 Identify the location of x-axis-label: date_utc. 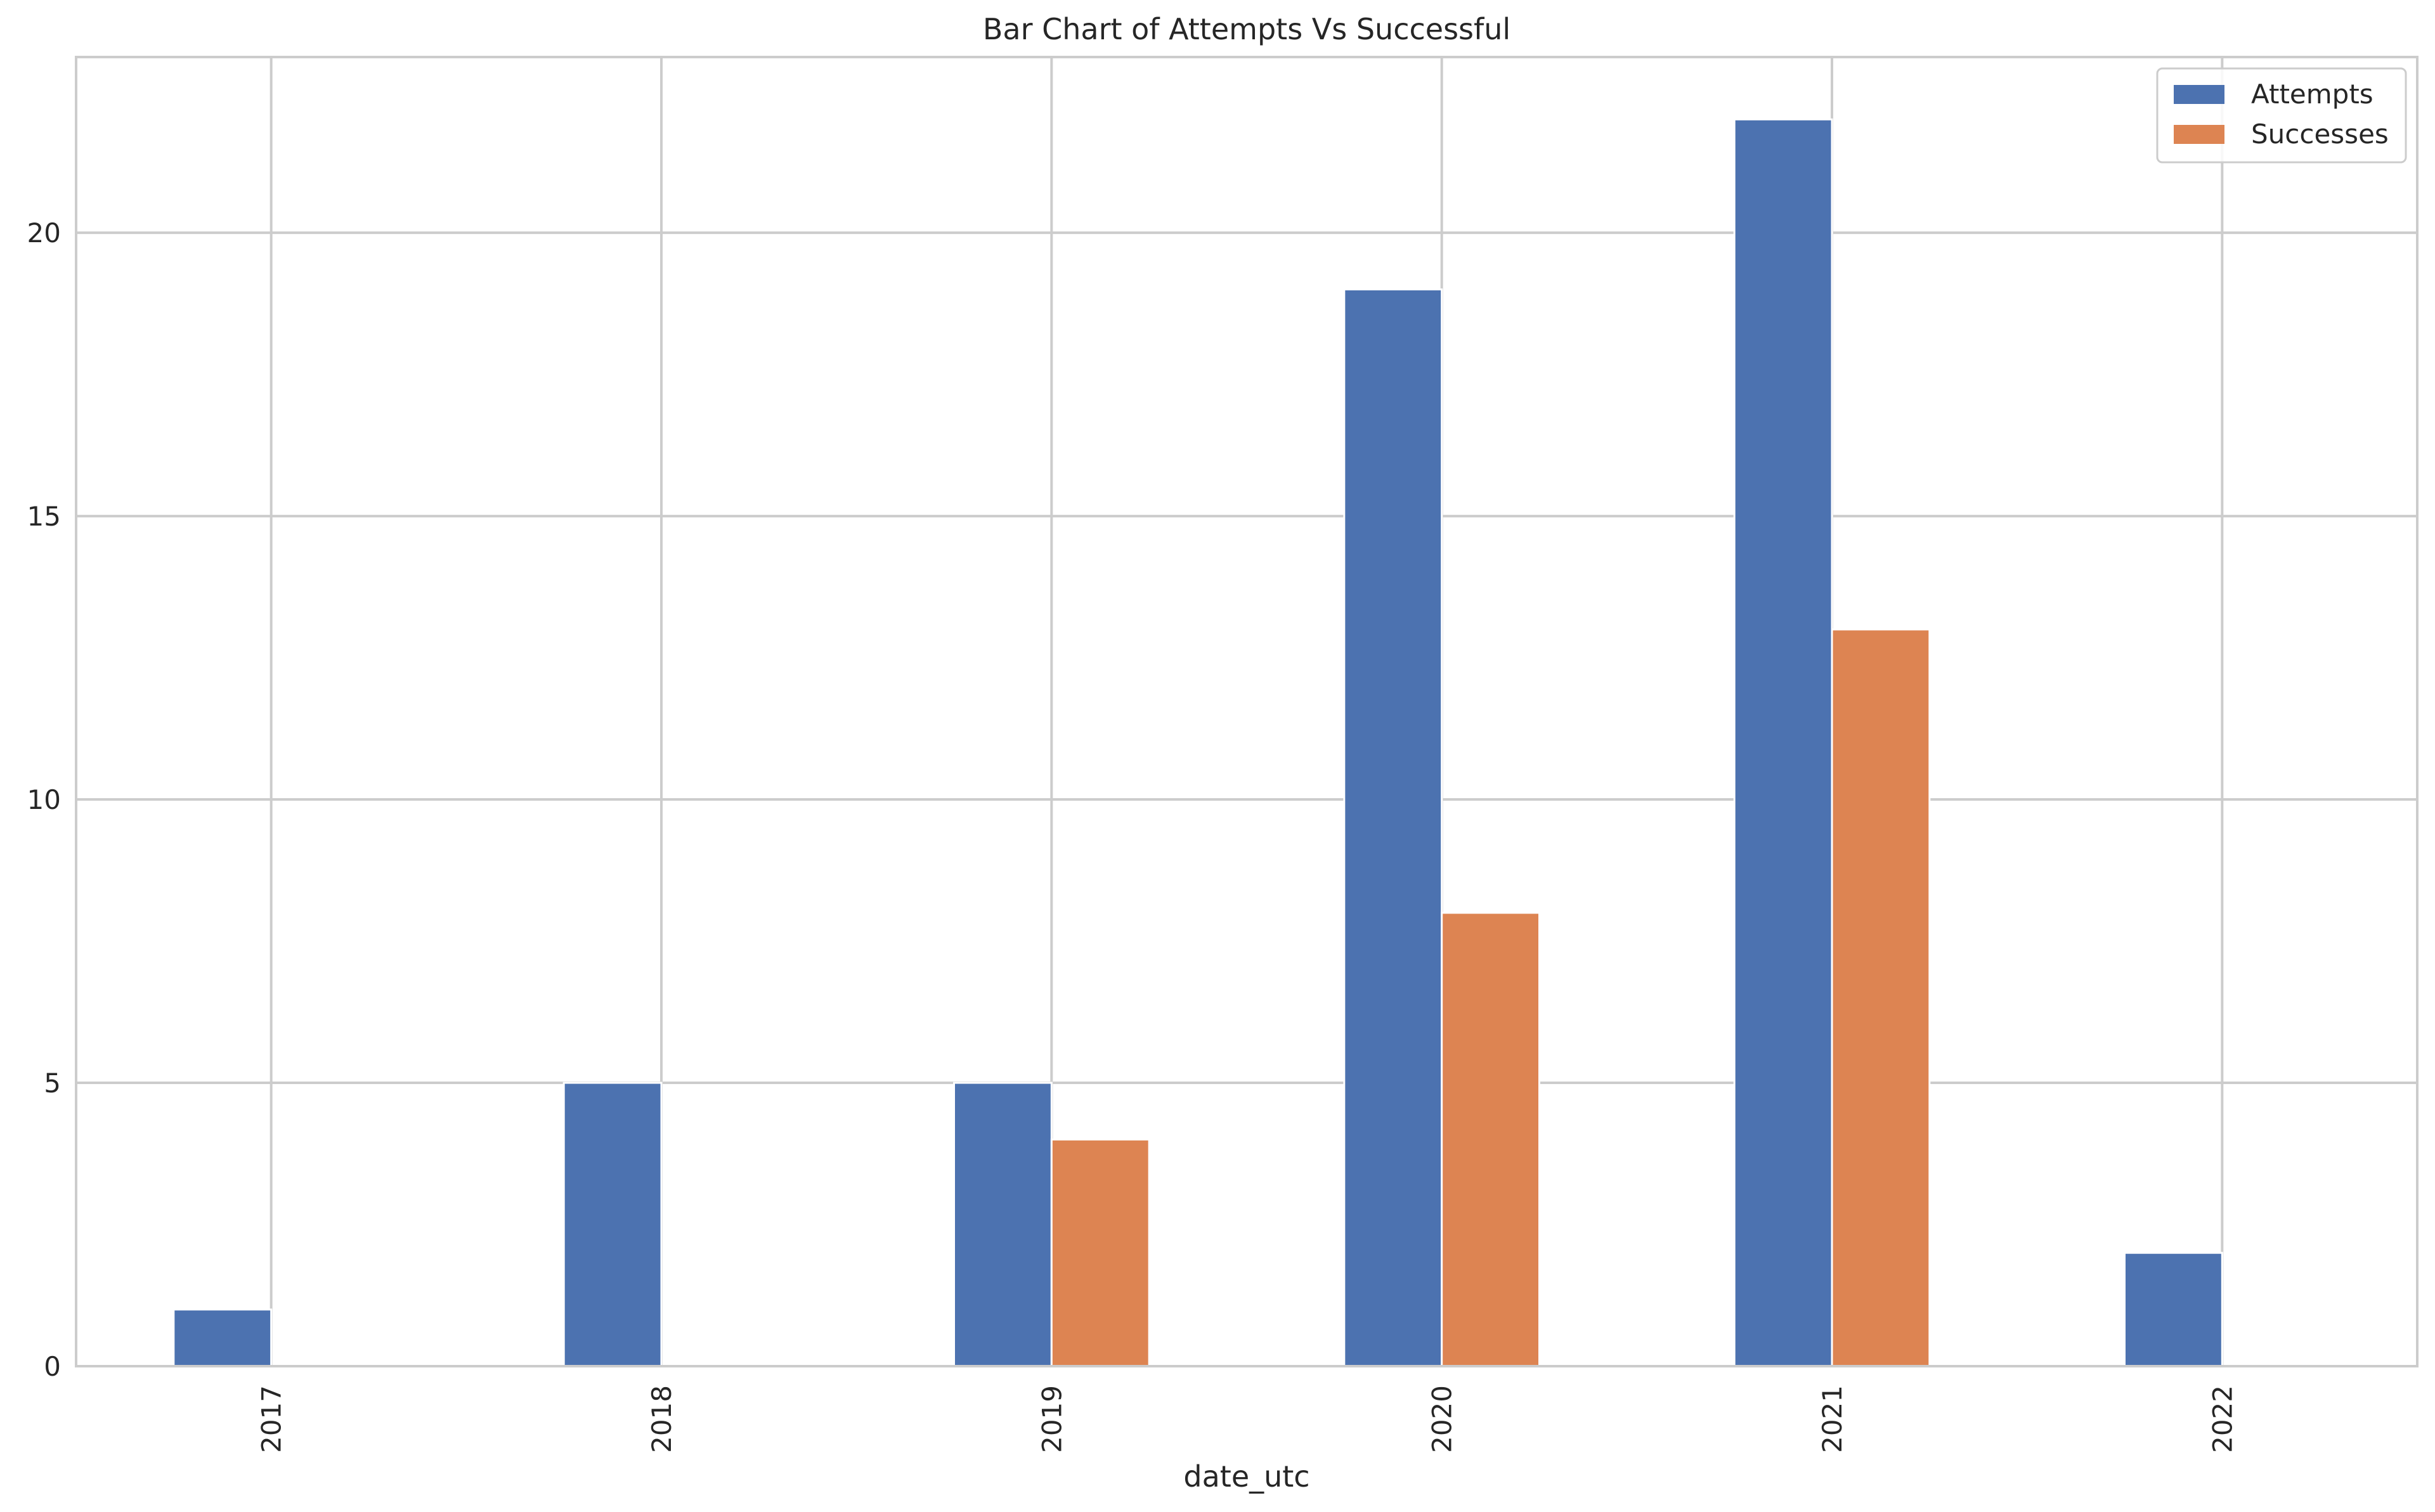
(1246, 1476).